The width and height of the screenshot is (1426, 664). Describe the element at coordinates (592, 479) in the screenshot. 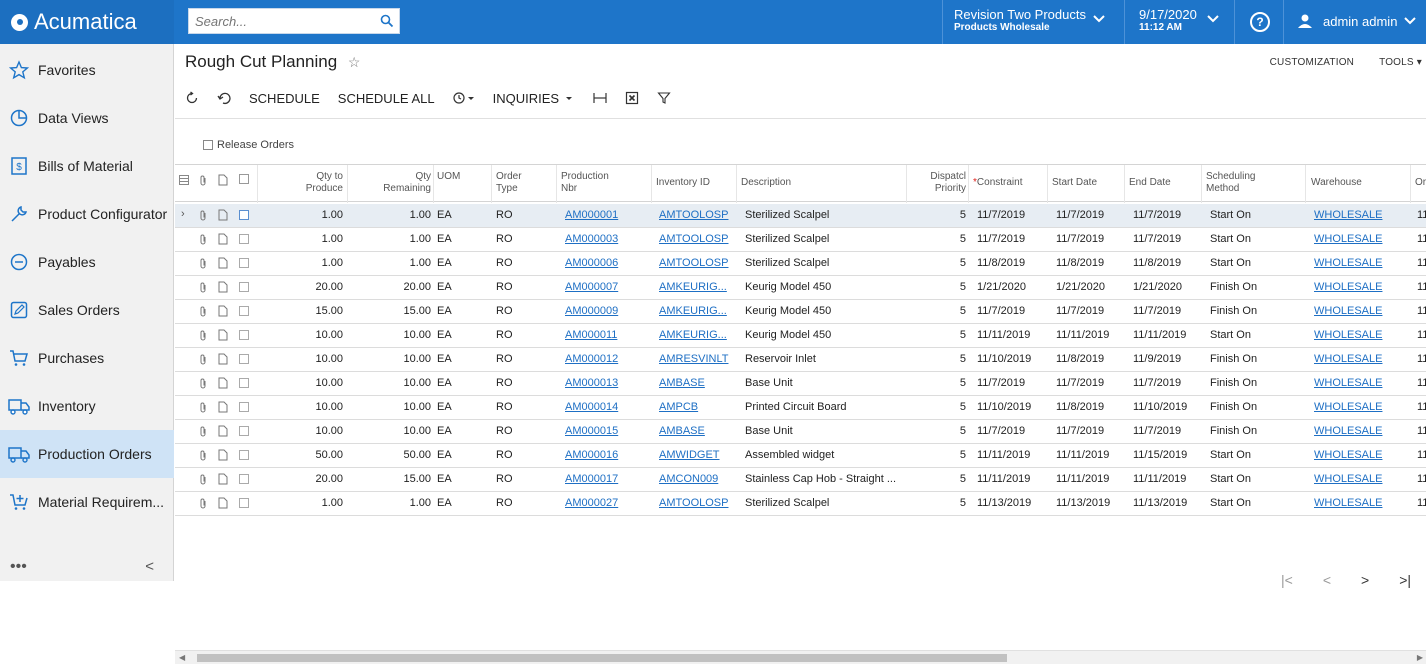

I see `cell-production-nbr-link: AM000017` at that location.